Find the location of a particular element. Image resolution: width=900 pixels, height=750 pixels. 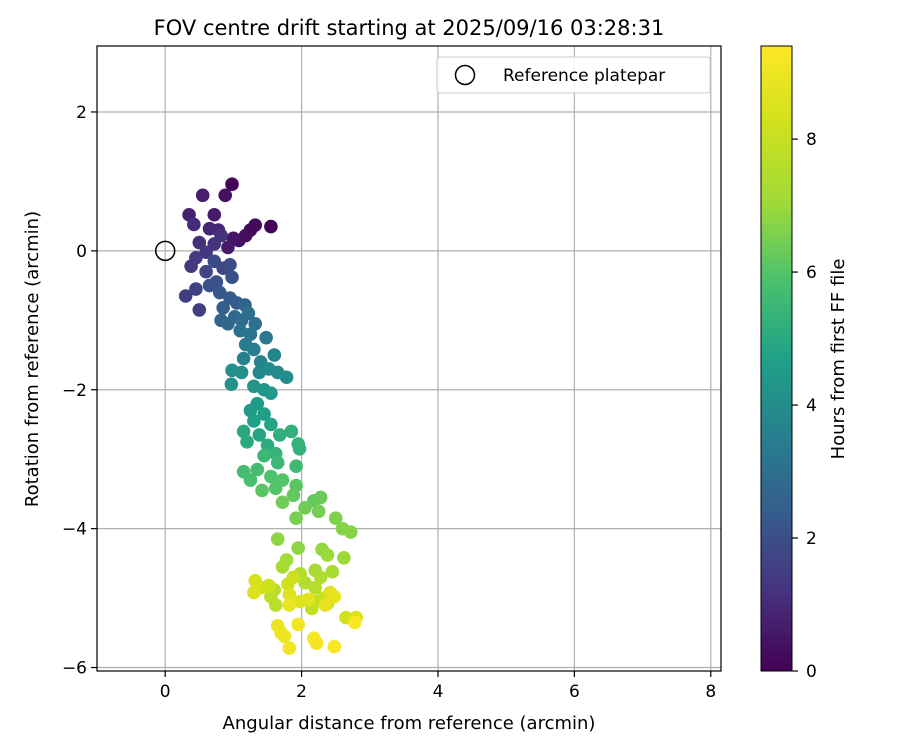

colorbar-tick-label: 8 is located at coordinates (811, 140).